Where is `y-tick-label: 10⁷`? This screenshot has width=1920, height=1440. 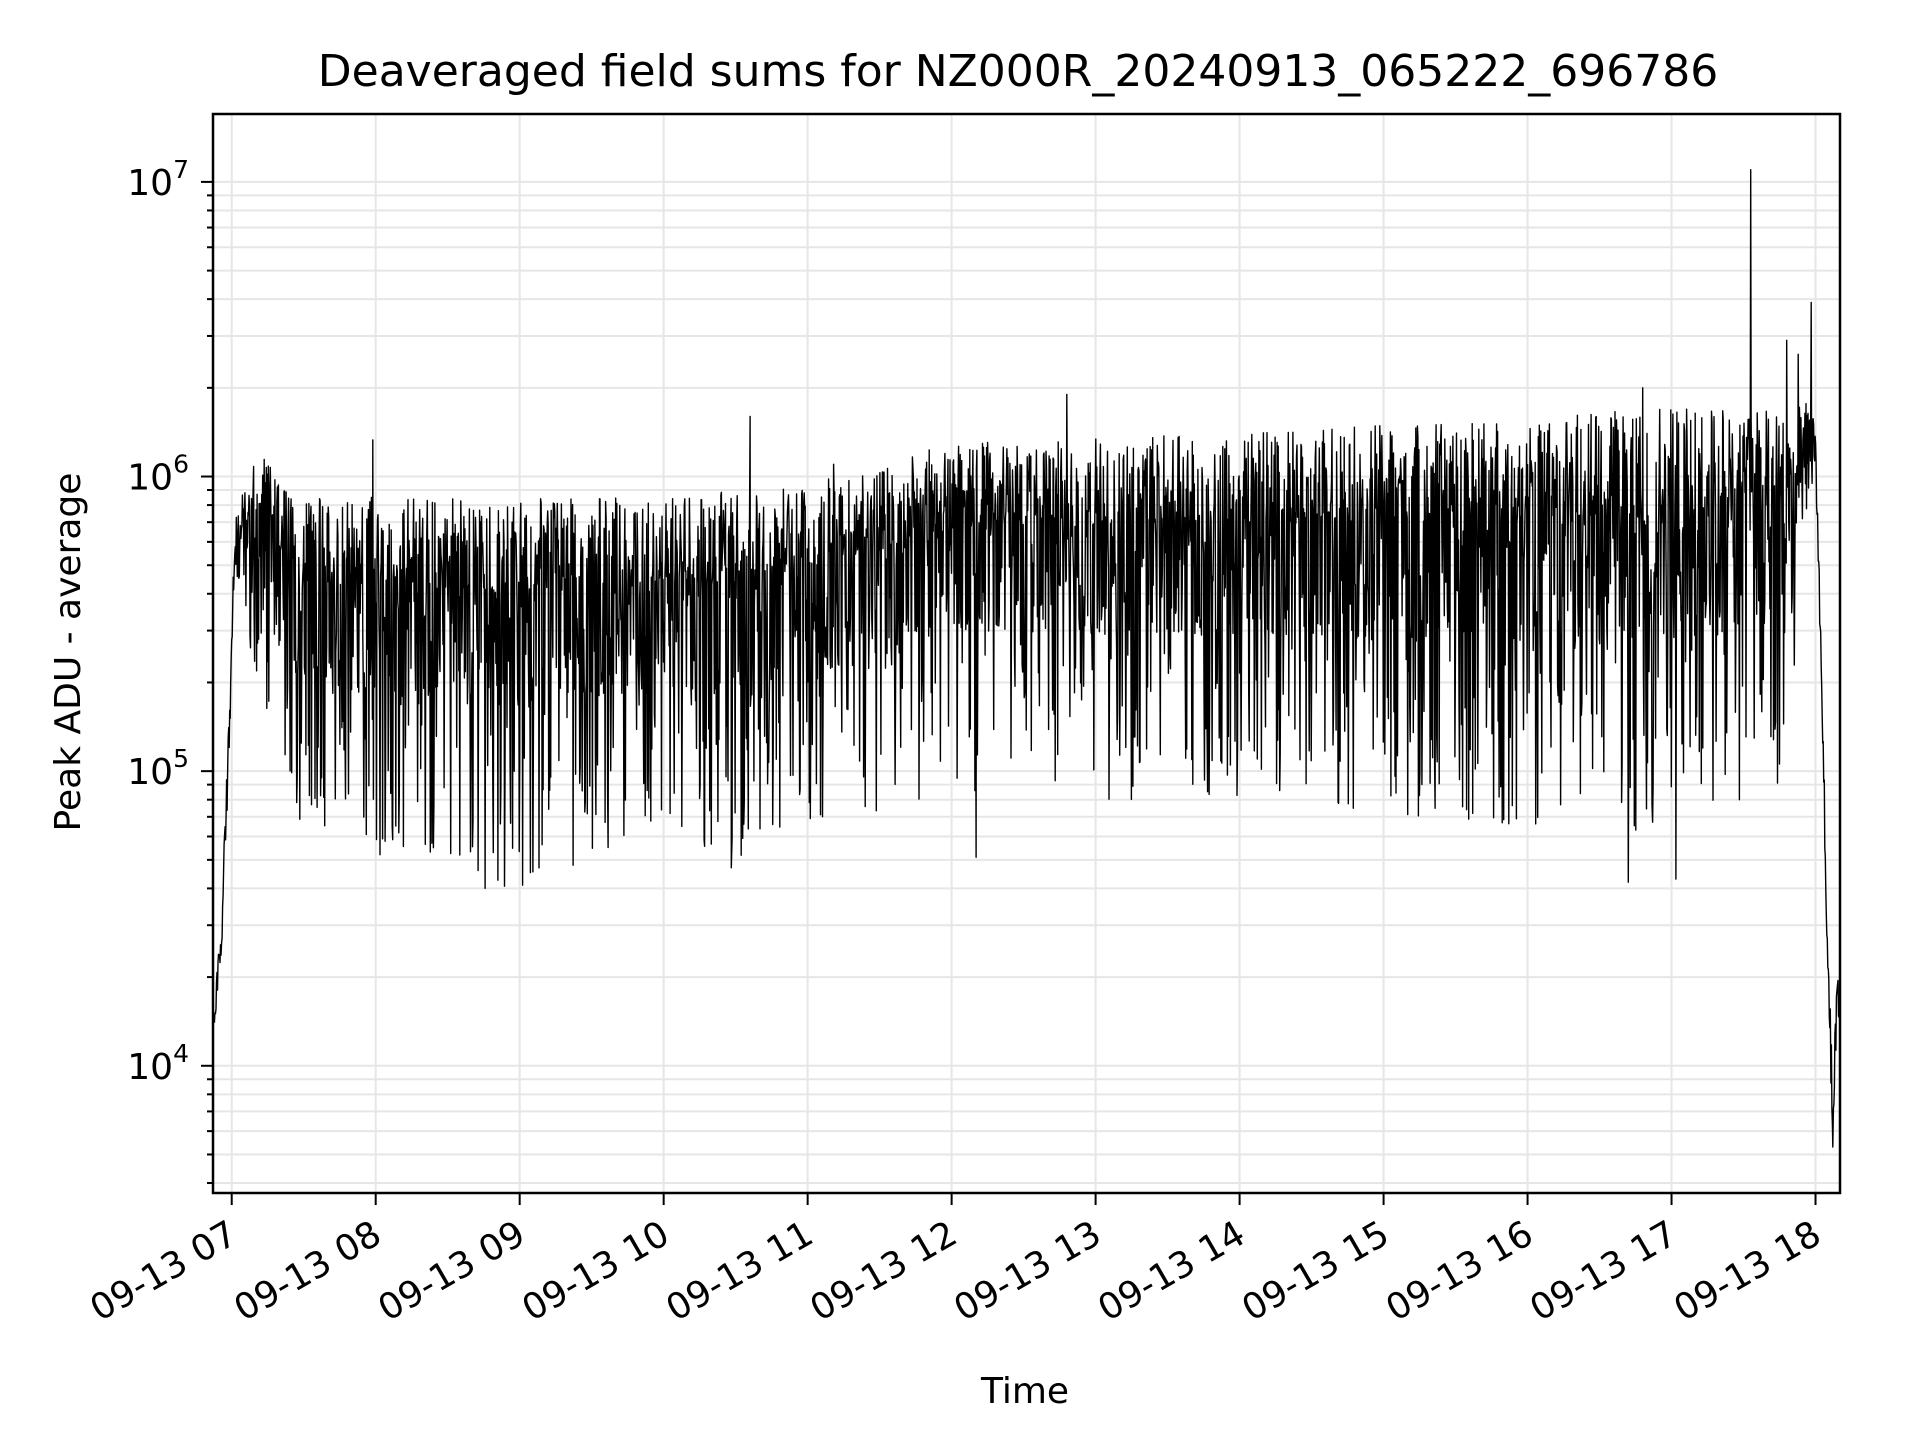
y-tick-label: 10⁷ is located at coordinates (158, 179).